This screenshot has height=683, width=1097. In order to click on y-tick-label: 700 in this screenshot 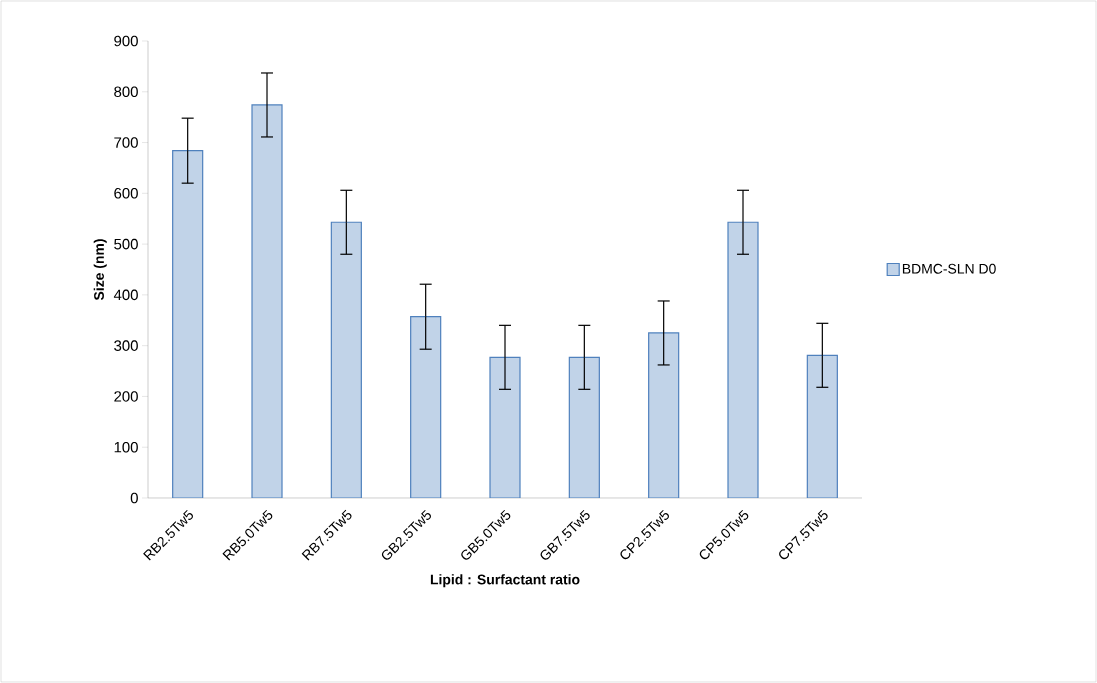, I will do `click(126, 142)`.